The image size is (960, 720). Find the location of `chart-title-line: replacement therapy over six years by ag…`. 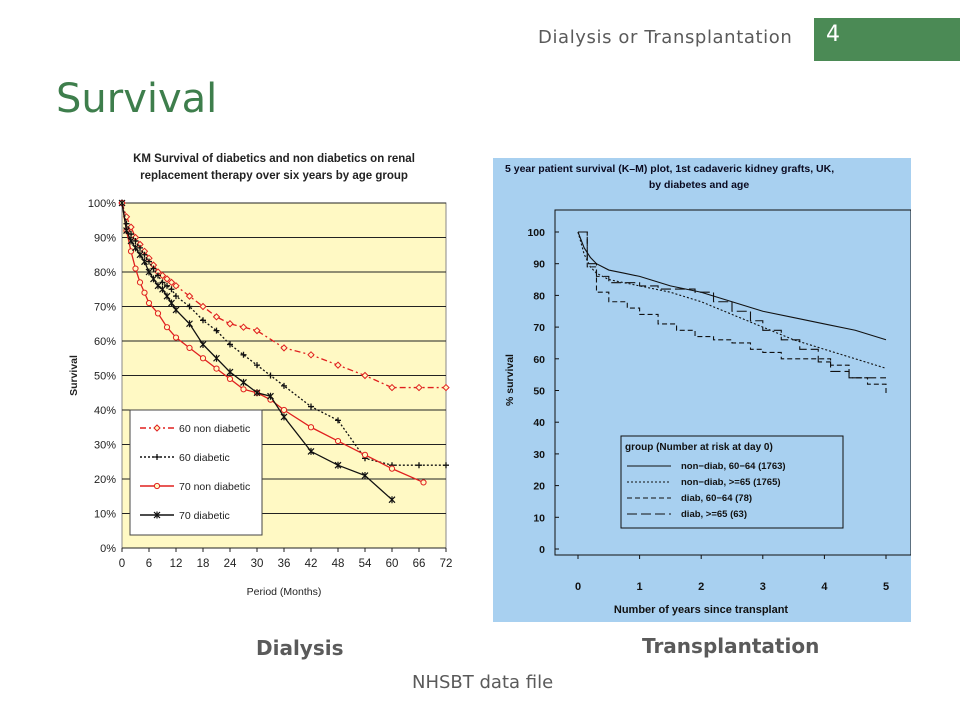

chart-title-line: replacement therapy over six years by ag… is located at coordinates (274, 176).